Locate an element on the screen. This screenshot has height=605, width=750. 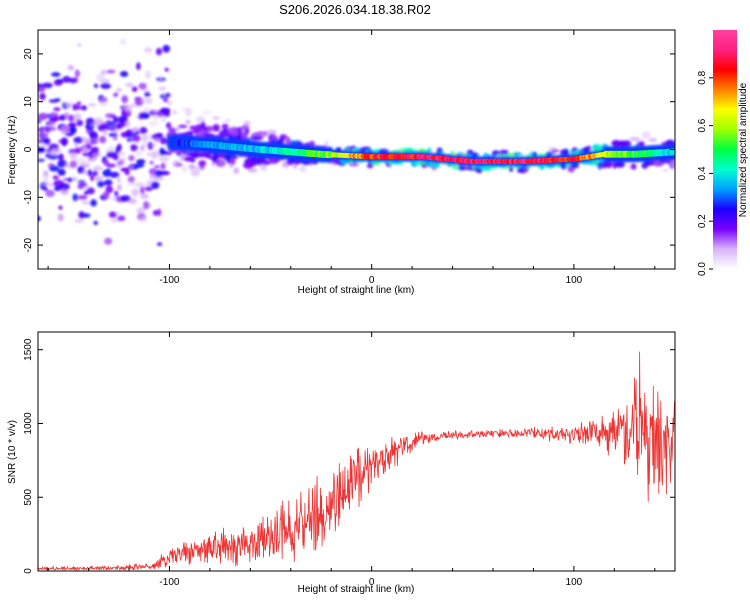
spectrogram-ytick-label: 0 is located at coordinates (28, 149).